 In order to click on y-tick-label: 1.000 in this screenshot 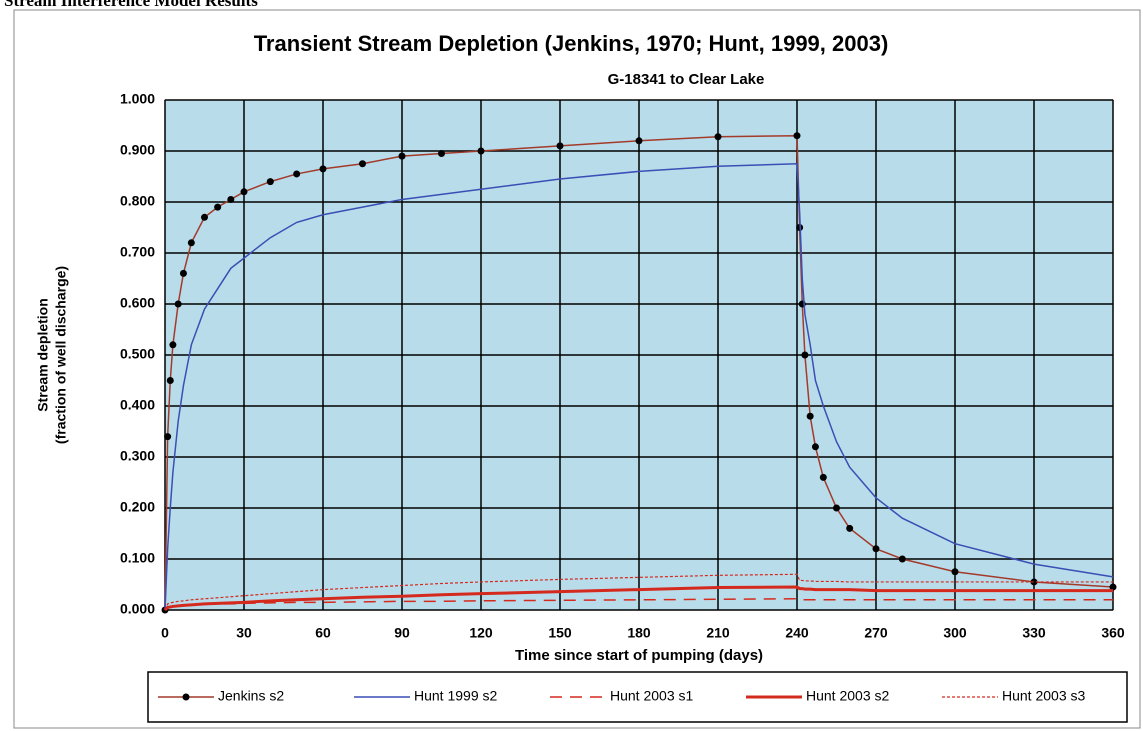, I will do `click(137, 99)`.